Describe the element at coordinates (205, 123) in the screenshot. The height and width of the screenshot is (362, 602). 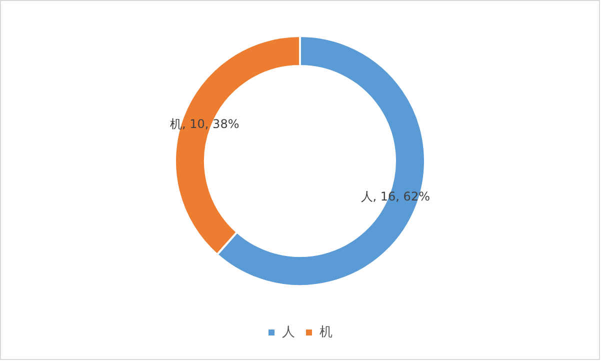
I see `data-label: 机, 10, 38%` at that location.